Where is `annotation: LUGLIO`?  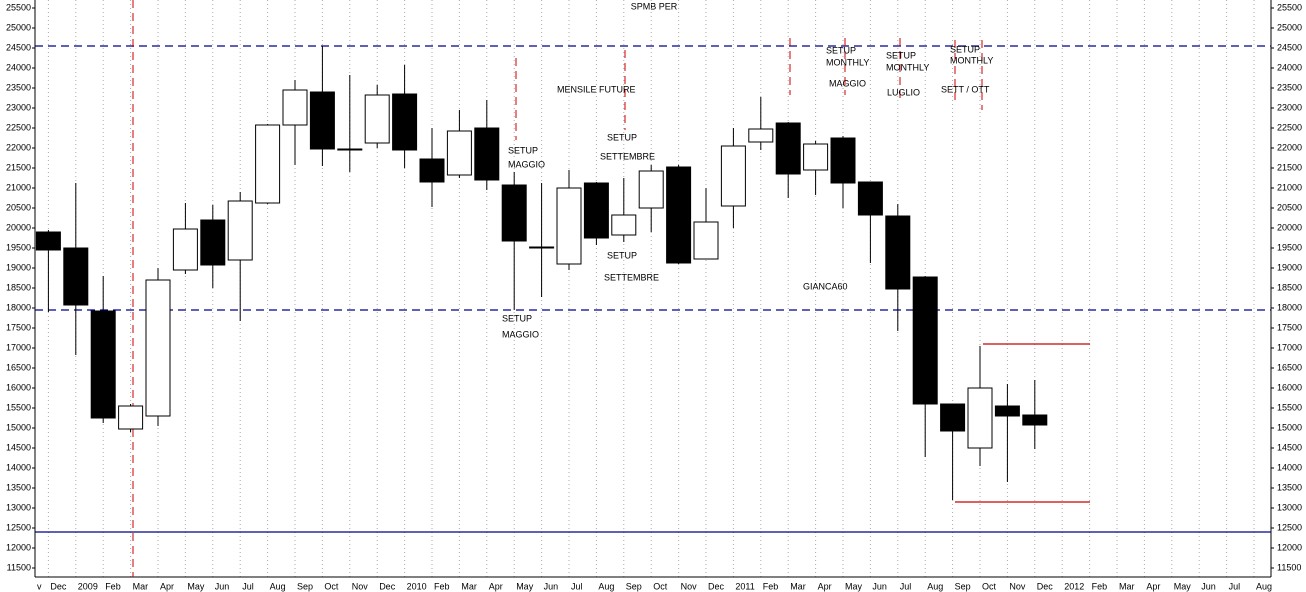 annotation: LUGLIO is located at coordinates (903, 92).